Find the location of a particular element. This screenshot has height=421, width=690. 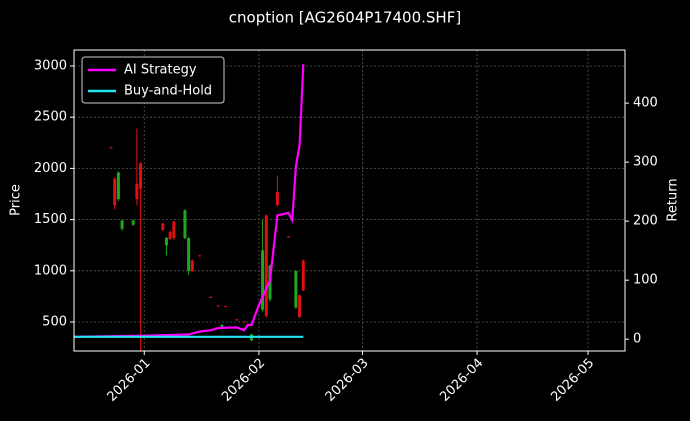

legend-label: Buy-and-Hold is located at coordinates (168, 91).